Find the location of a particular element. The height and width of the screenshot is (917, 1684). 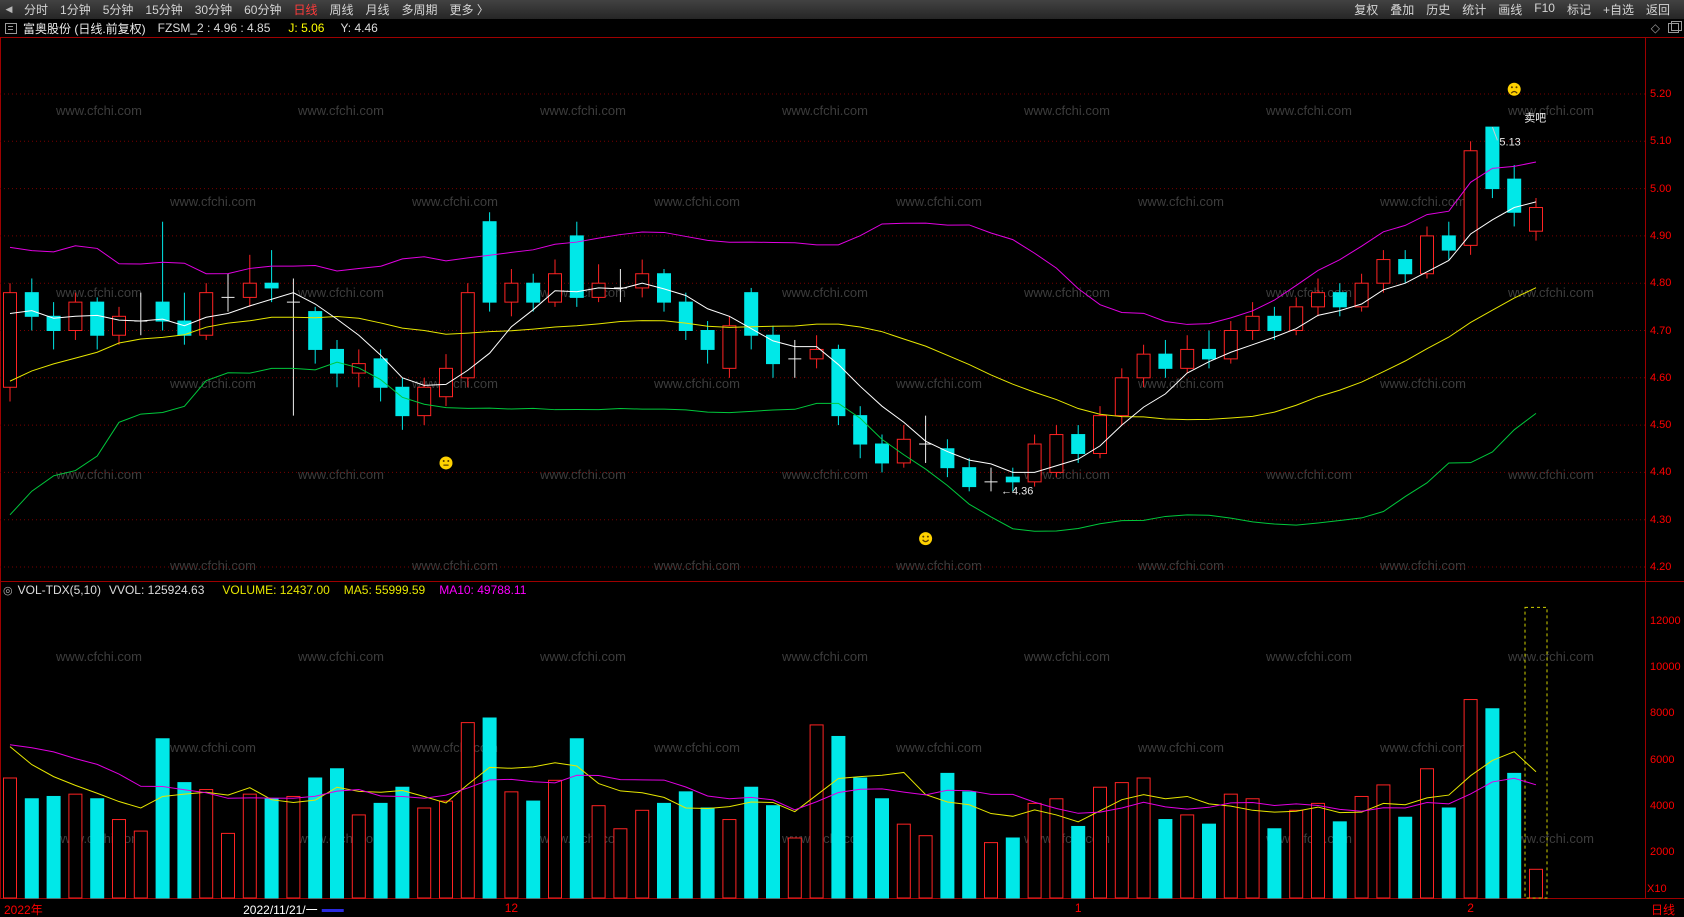

period-menu-item-5: 60分钟 is located at coordinates (263, 10).